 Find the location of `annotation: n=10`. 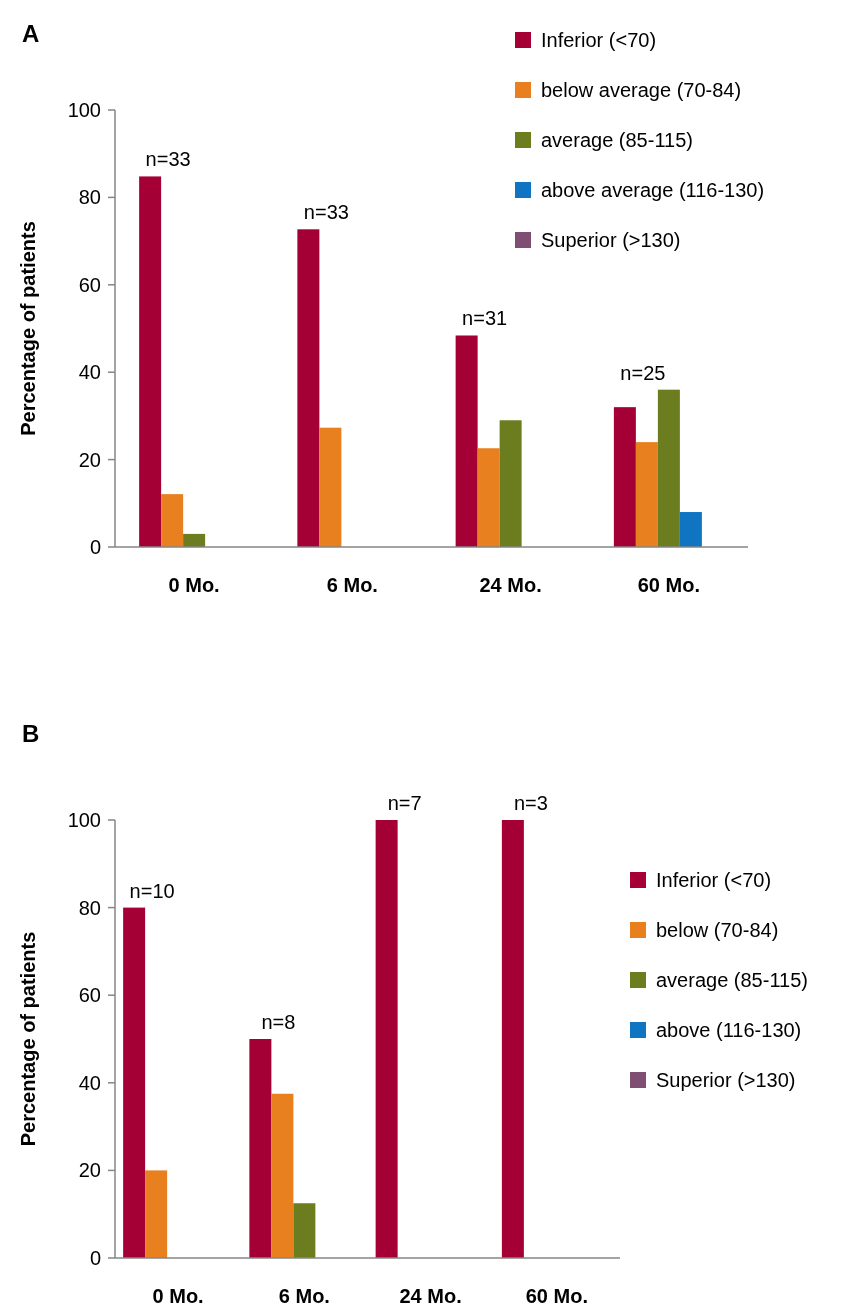

annotation: n=10 is located at coordinates (152, 890).